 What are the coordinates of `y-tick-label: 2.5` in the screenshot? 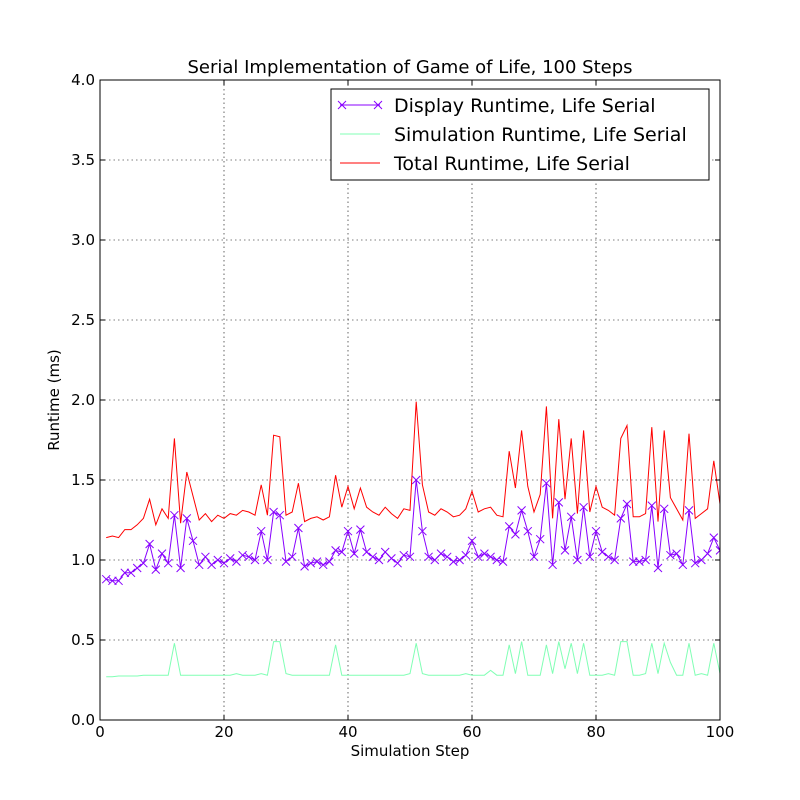 It's located at (83, 320).